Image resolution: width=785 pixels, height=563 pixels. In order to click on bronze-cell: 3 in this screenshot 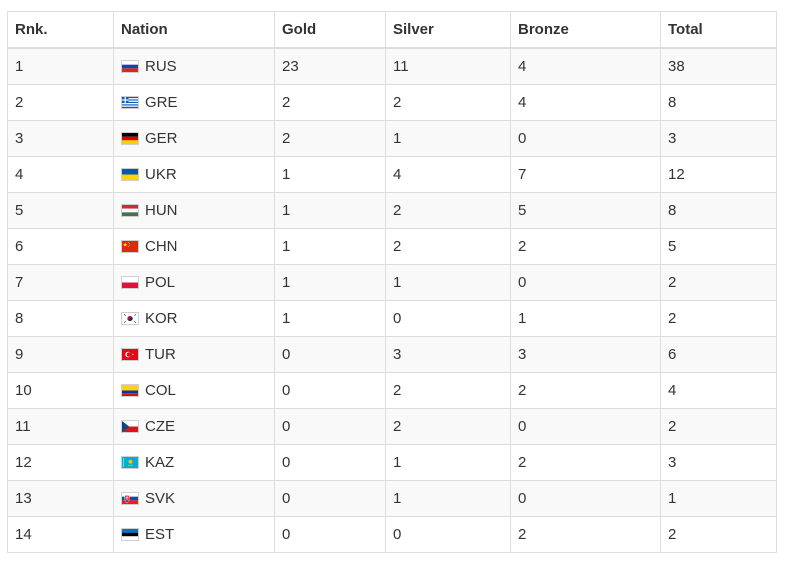, I will do `click(585, 354)`.